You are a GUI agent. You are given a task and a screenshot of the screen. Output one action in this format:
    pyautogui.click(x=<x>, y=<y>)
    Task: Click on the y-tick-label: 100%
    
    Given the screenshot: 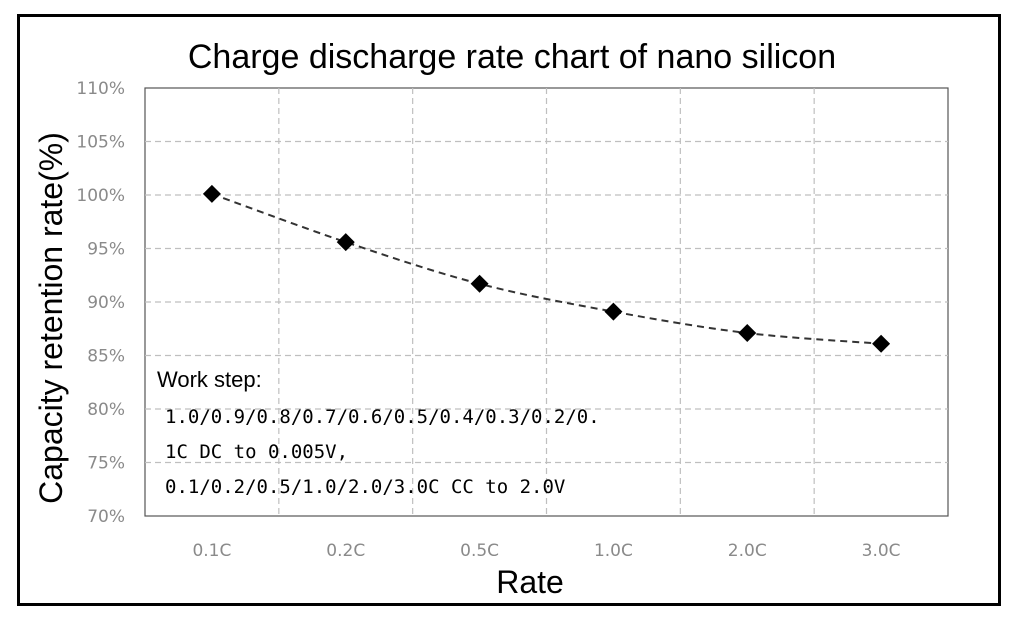 What is the action you would take?
    pyautogui.click(x=100, y=196)
    